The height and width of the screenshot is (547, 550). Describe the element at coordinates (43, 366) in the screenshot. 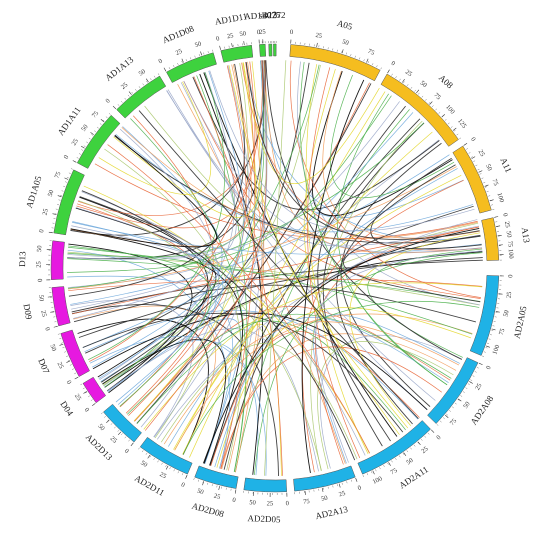

I see `segment-label-d07: D07` at that location.